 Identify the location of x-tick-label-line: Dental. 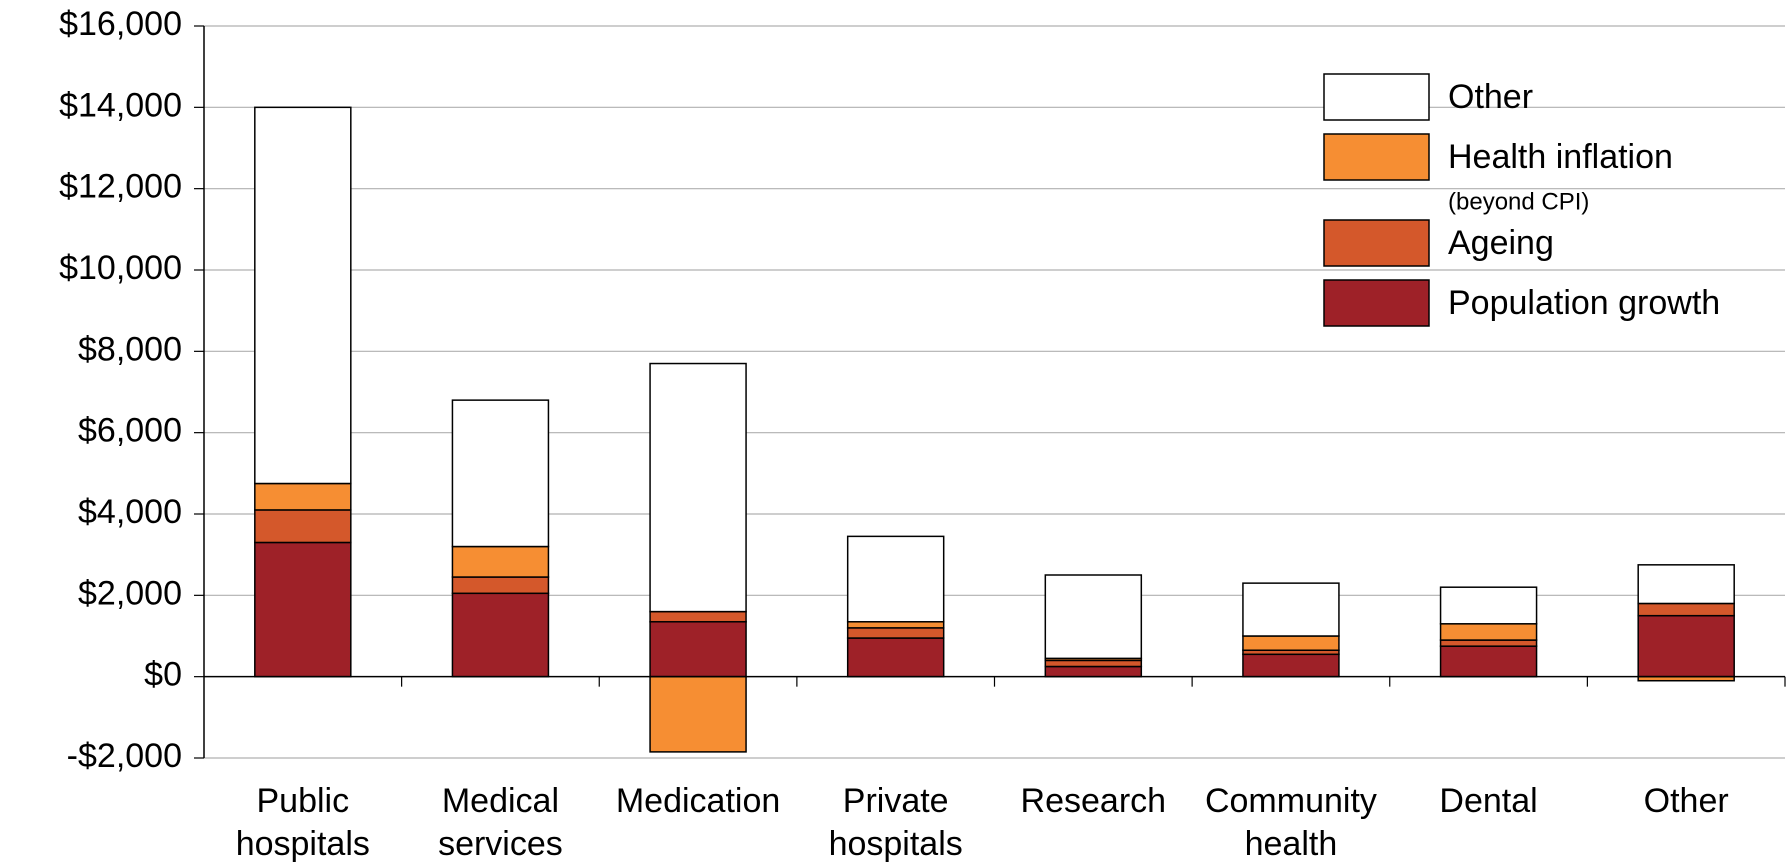
(1488, 801).